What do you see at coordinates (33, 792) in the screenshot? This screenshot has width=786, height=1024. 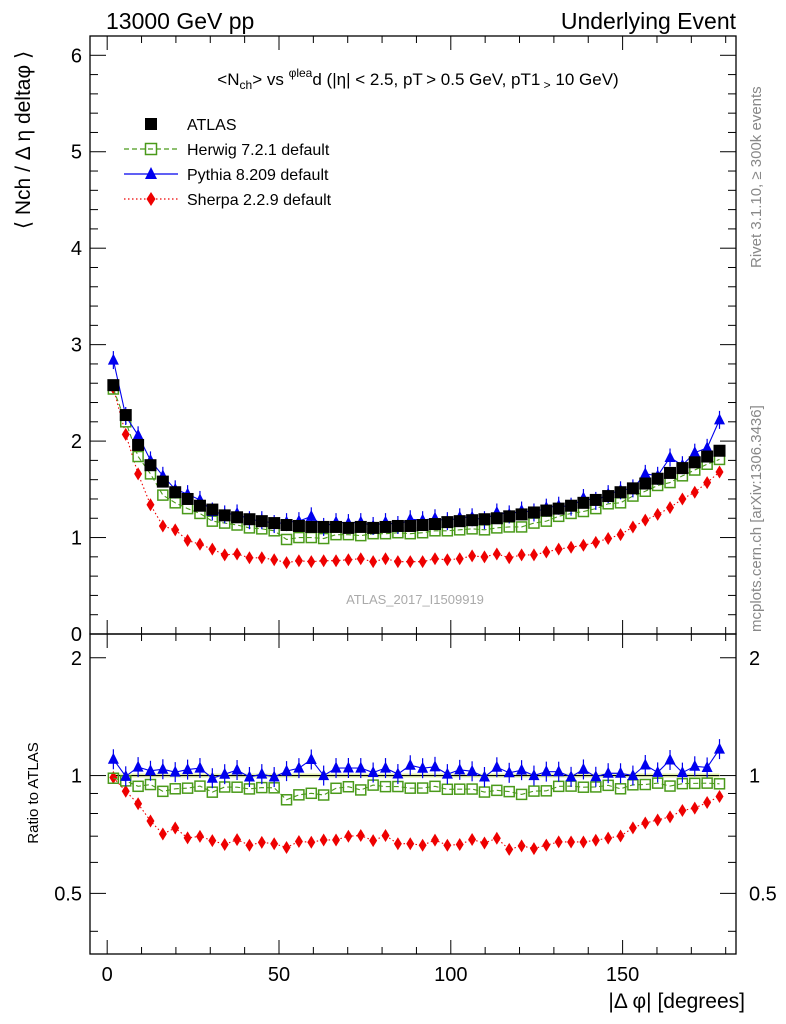 I see `ratio-axis-label: Ratio to ATLAS` at bounding box center [33, 792].